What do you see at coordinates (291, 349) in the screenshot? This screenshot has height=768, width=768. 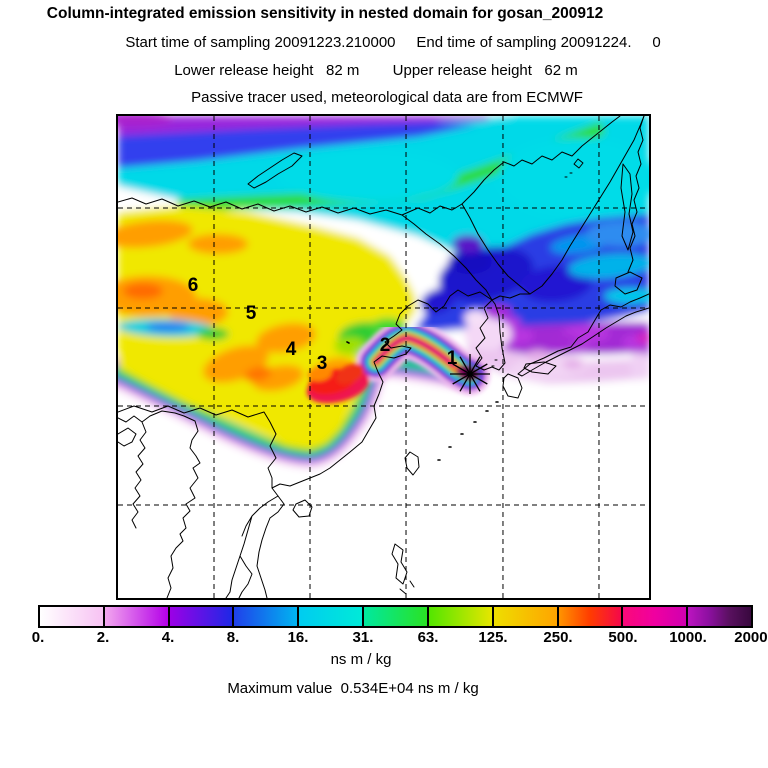 I see `trajectory-hour-label: 4` at bounding box center [291, 349].